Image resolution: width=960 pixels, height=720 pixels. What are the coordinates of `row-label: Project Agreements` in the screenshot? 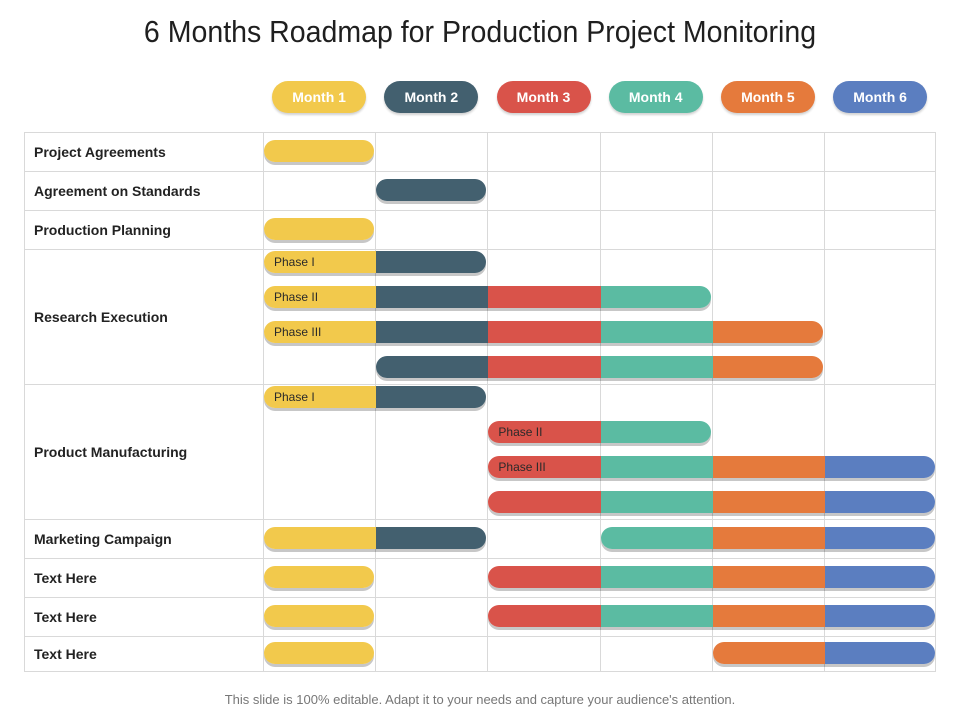 It's located at (100, 151).